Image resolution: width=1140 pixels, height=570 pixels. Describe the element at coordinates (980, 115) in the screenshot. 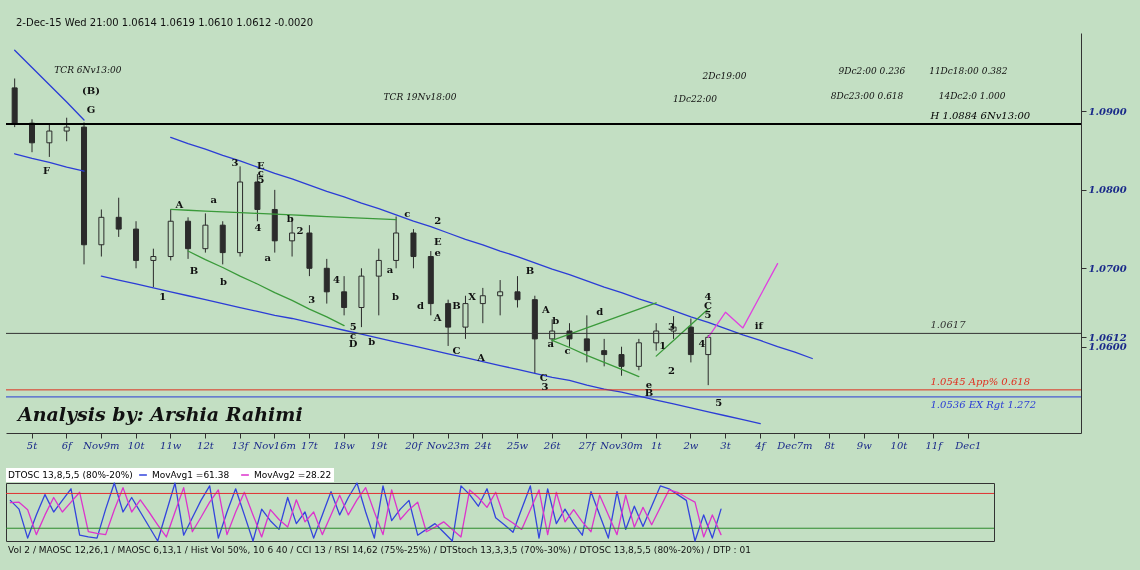

I see `ref-line-label: H 1.0884 6Nv13:00` at that location.